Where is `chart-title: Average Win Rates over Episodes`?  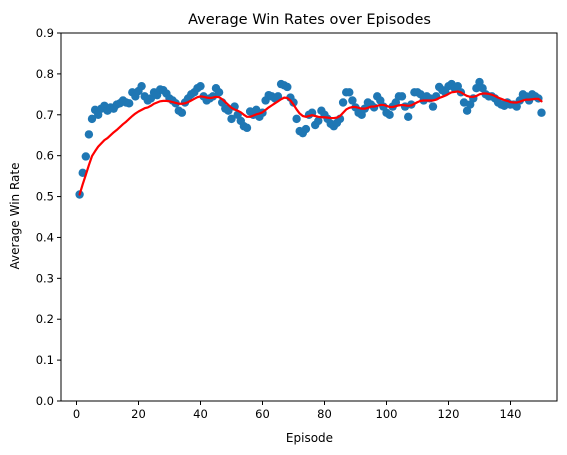
chart-title: Average Win Rates over Episodes is located at coordinates (309, 20).